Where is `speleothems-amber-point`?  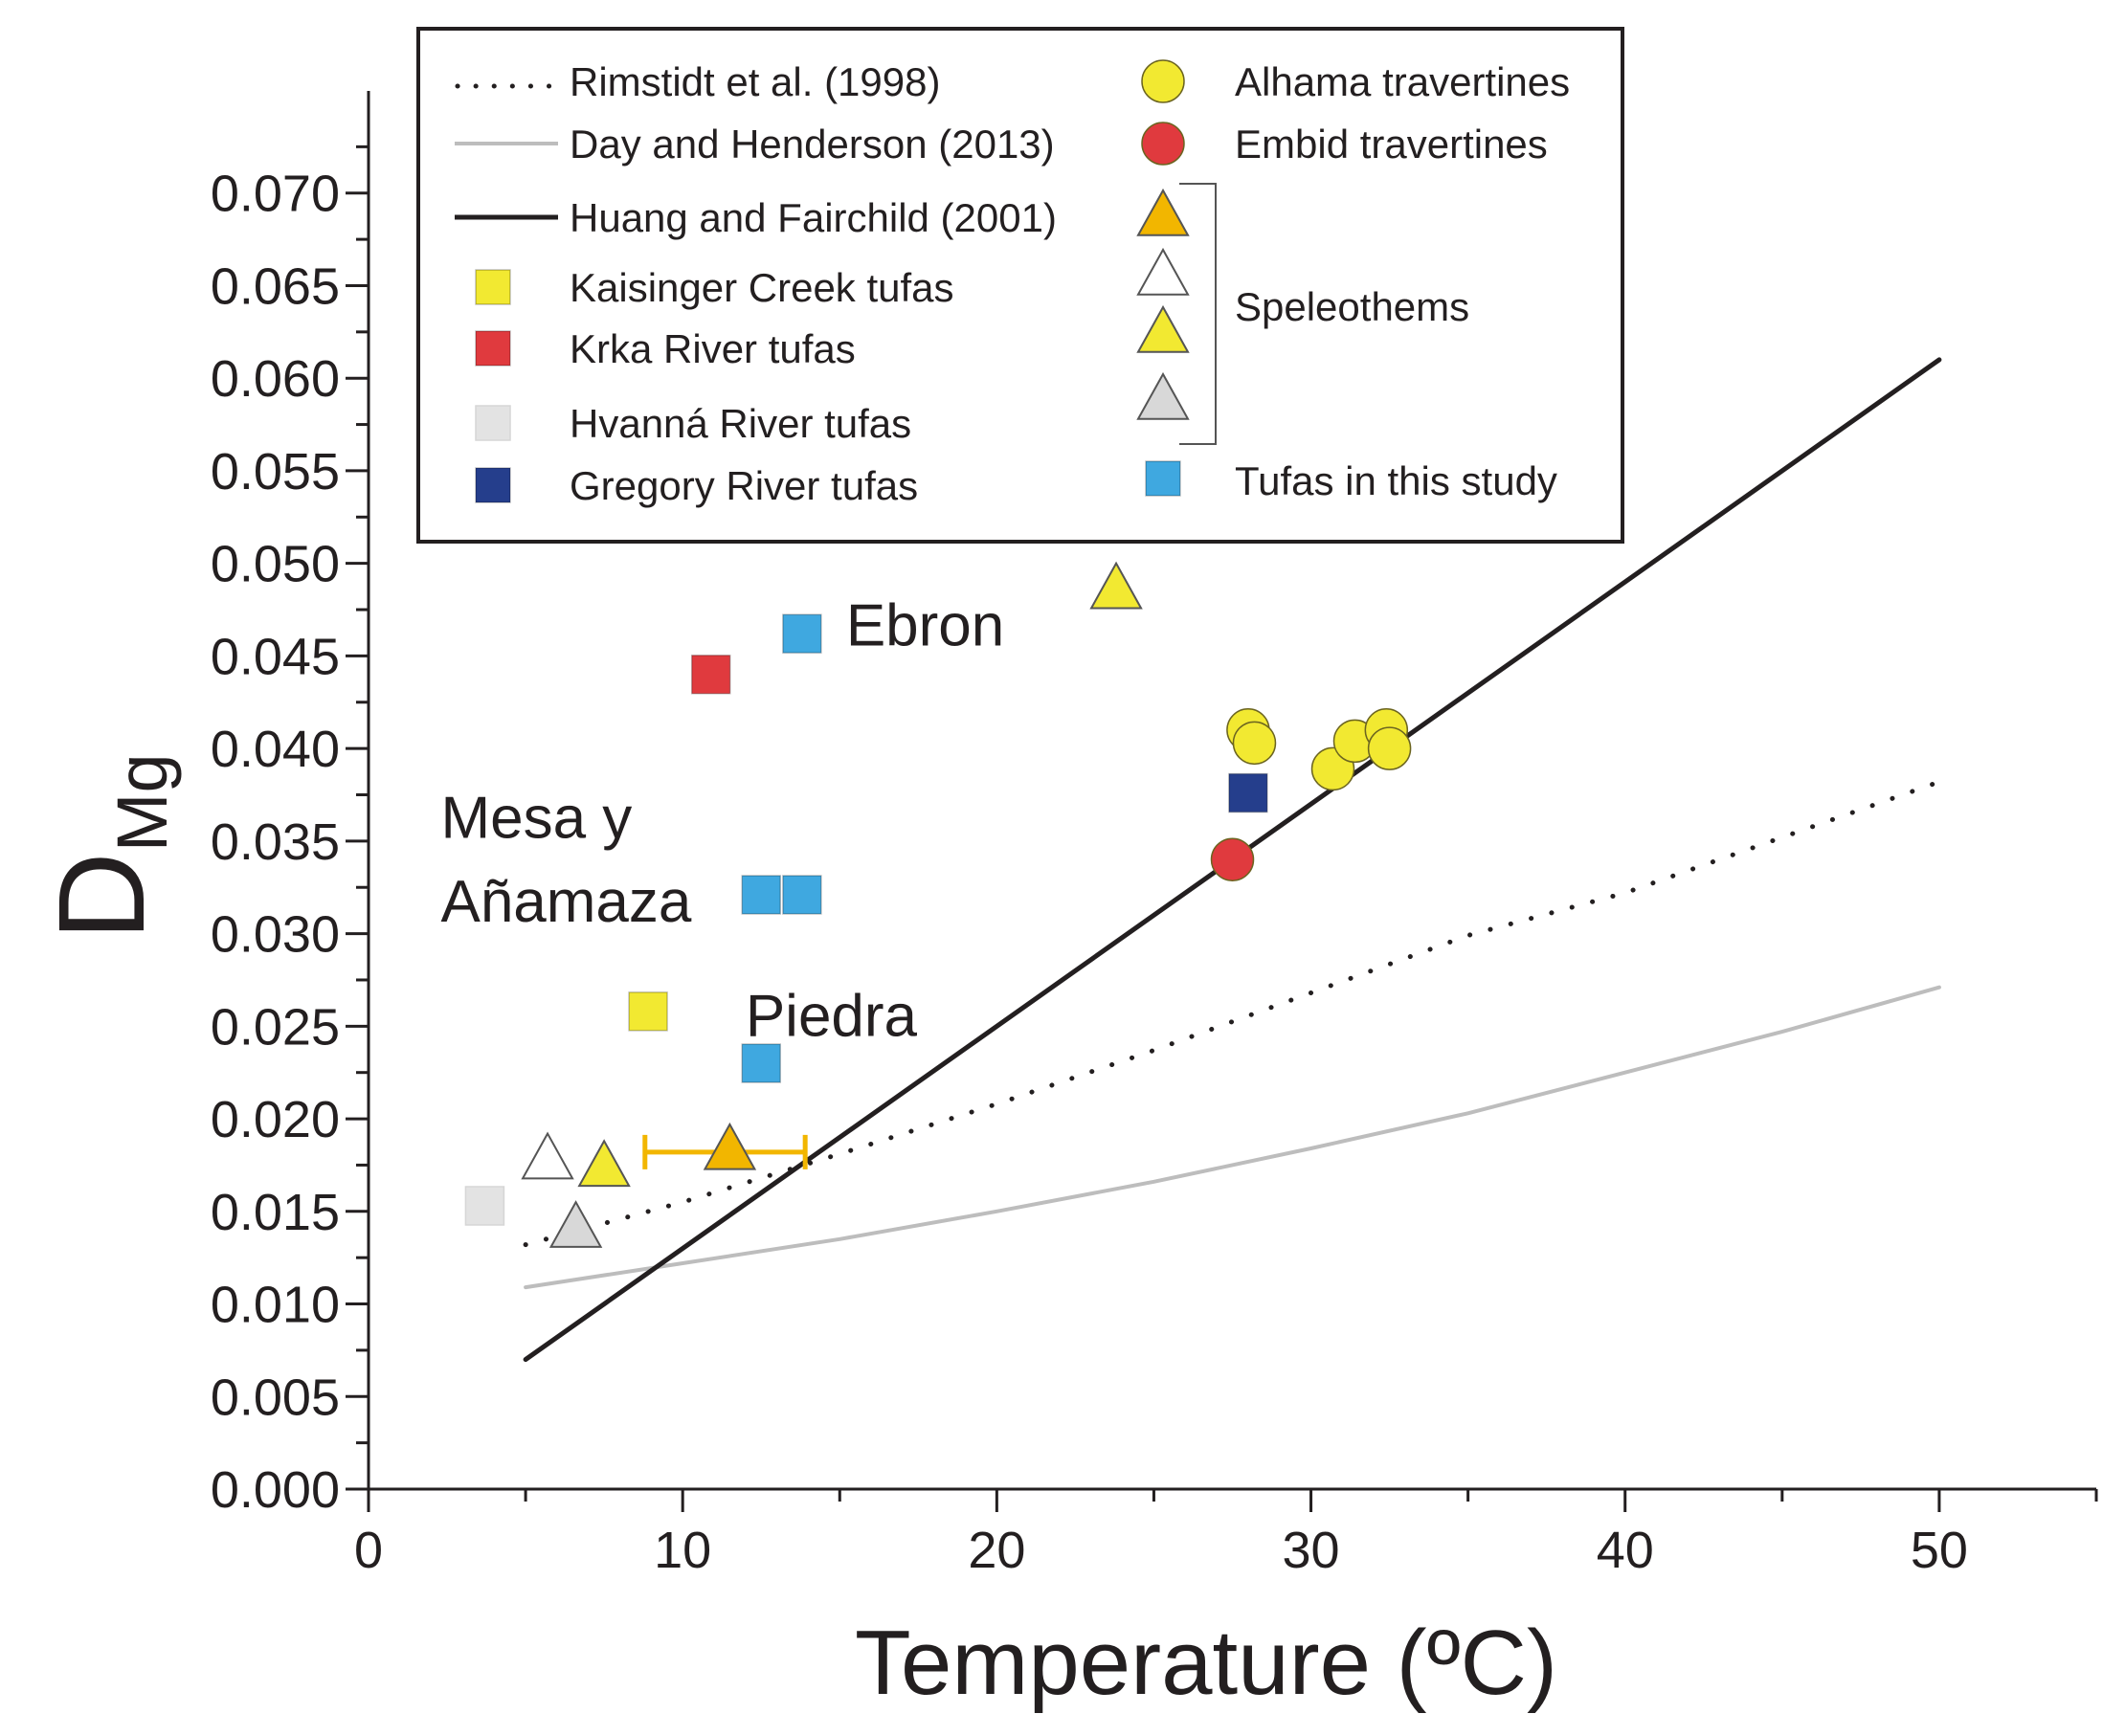
speleothems-amber-point is located at coordinates (730, 1146).